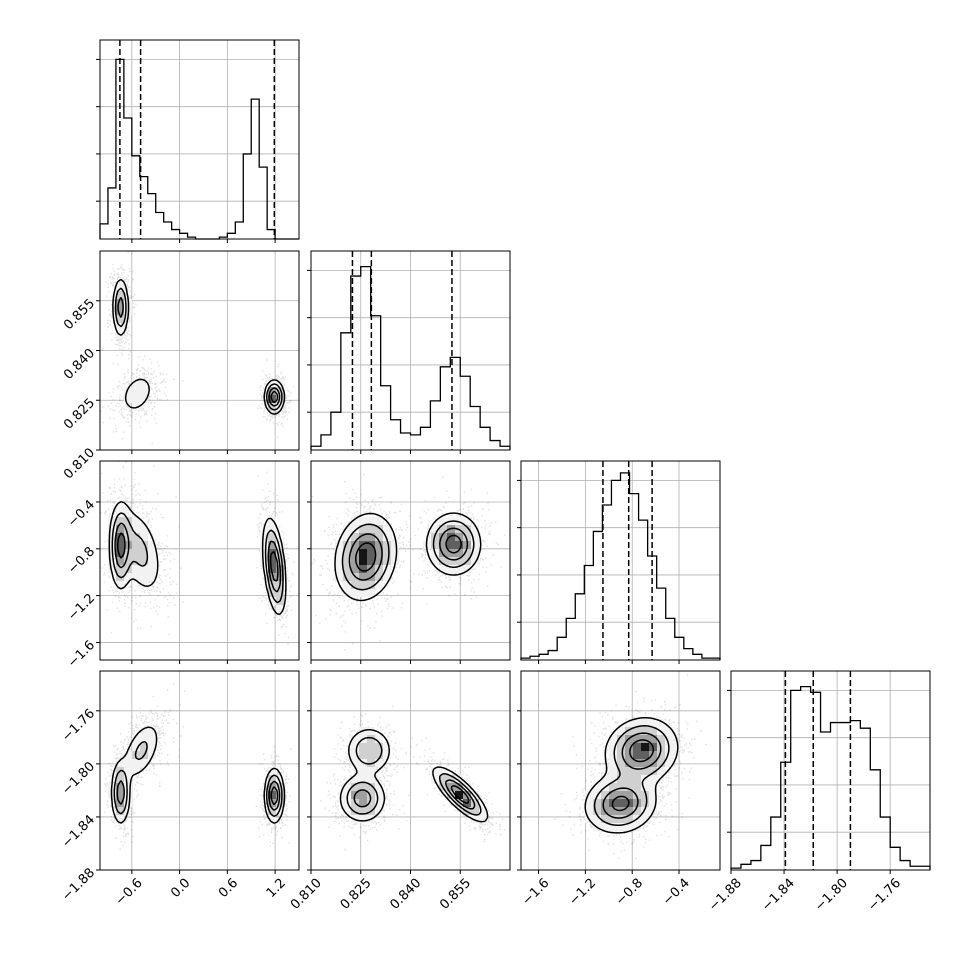 The height and width of the screenshot is (970, 970). Describe the element at coordinates (81, 560) in the screenshot. I see `y-tick-label: −0.8` at that location.